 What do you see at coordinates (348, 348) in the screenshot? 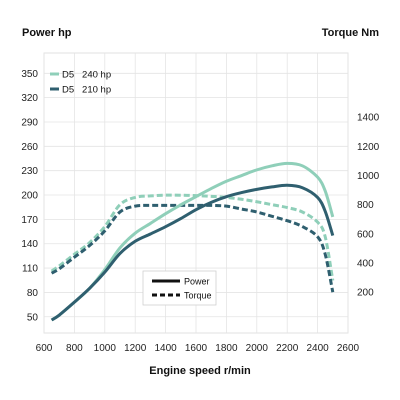
I see `x-tick-label: 2600` at bounding box center [348, 348].